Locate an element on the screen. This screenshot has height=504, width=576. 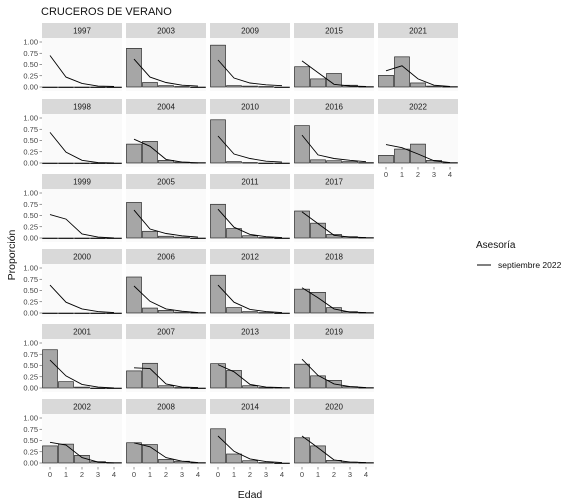
strip-label: 2001 is located at coordinates (82, 332).